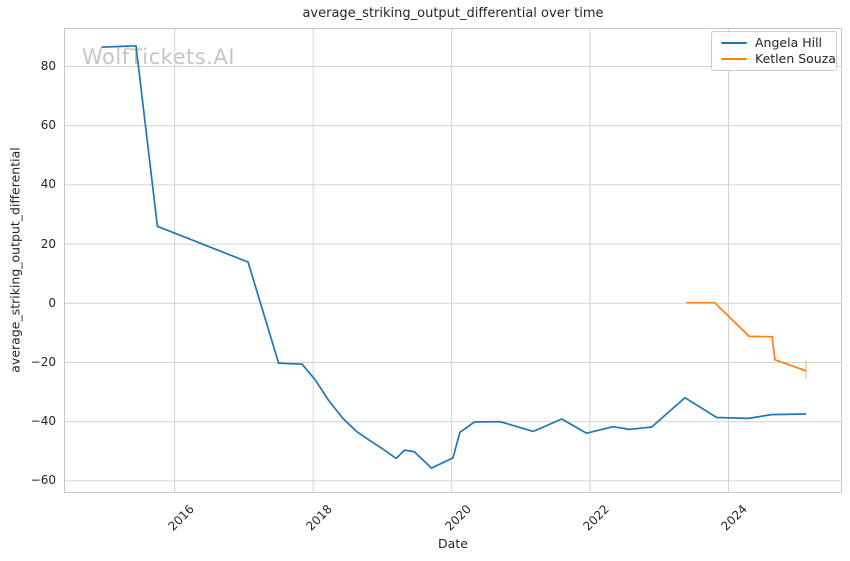  Describe the element at coordinates (746, 336) in the screenshot. I see `series-line-ketlen-souza` at that location.